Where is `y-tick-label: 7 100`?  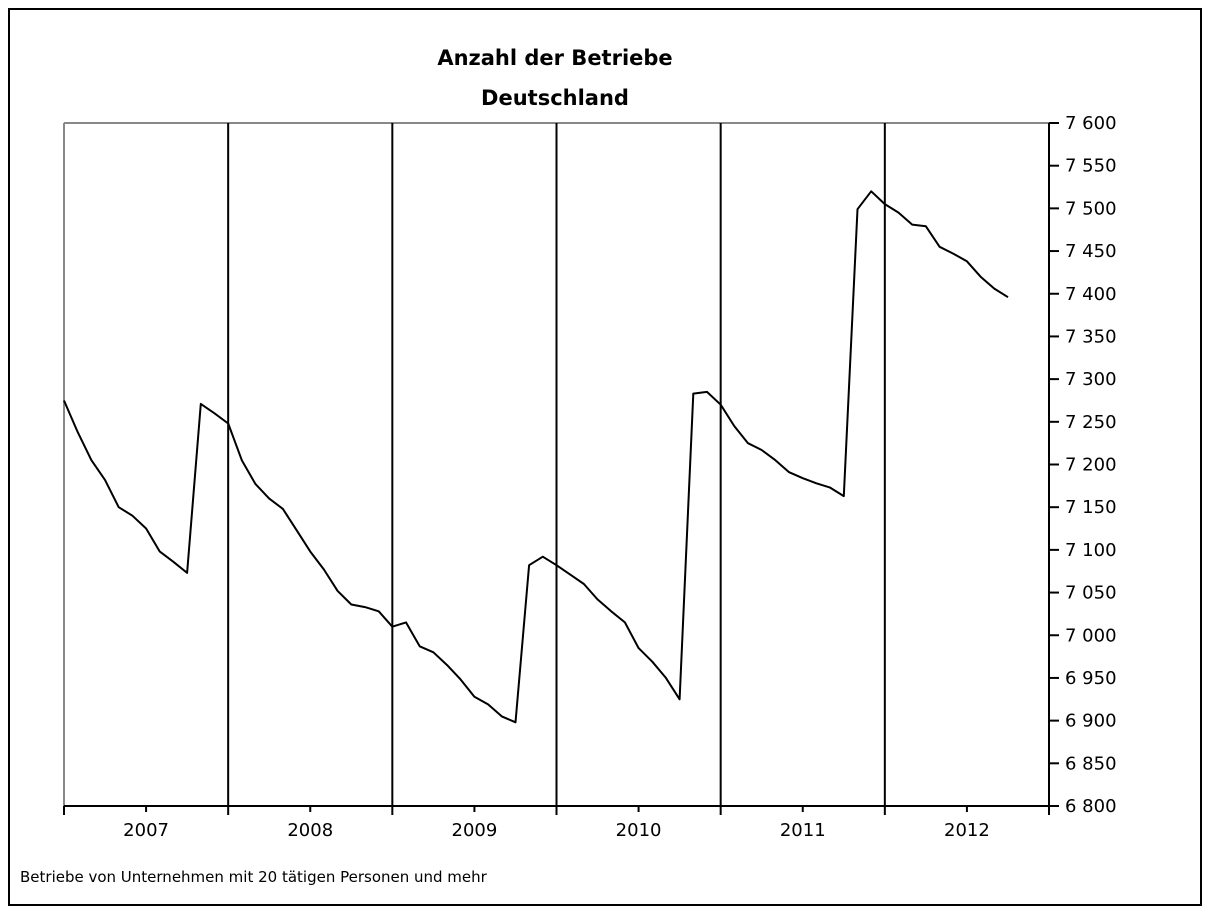
y-tick-label: 7 100 is located at coordinates (1091, 550).